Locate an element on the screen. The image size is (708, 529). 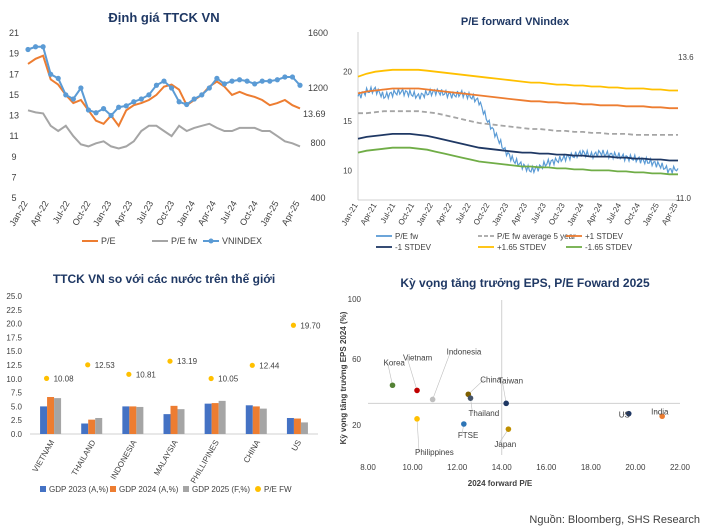
chart2-x-tick: Jan-25 is located at coordinates (651, 214).